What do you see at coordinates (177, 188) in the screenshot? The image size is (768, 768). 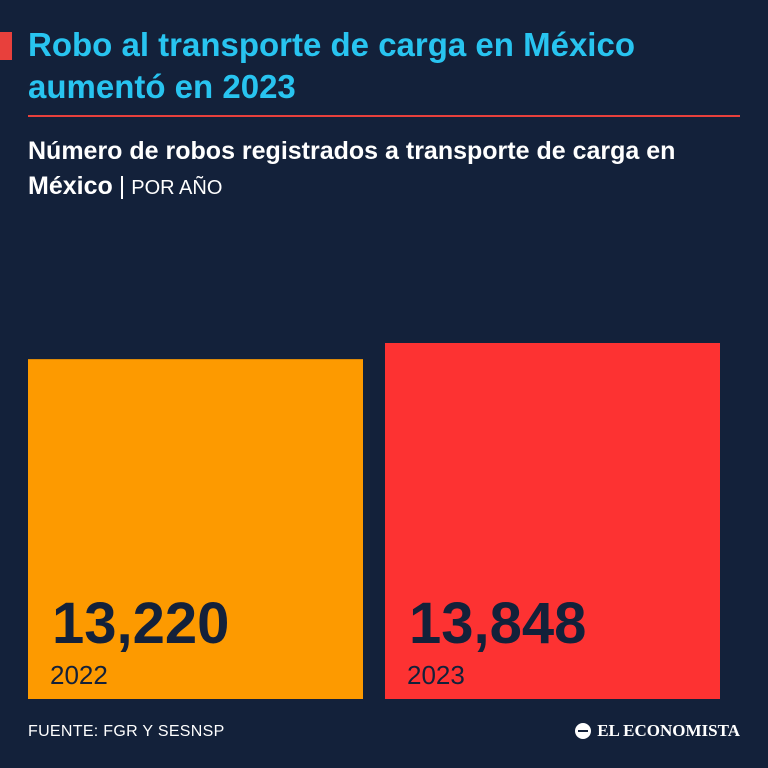 I see `unit-label: POR AÑO` at bounding box center [177, 188].